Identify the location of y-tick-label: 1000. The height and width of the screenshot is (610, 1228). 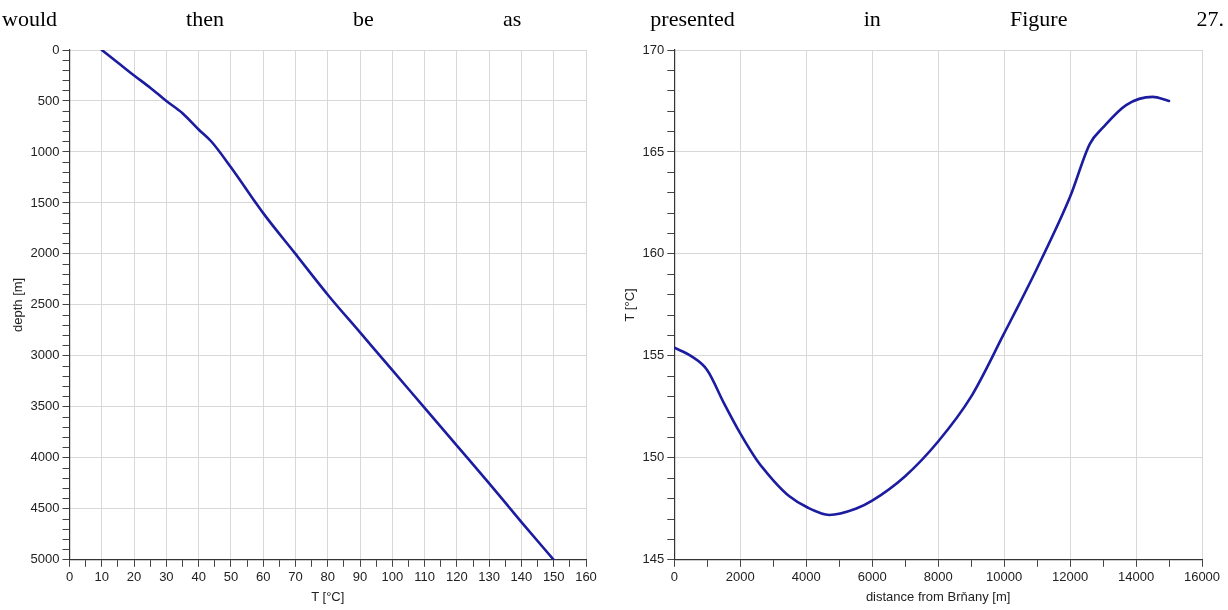
(45, 151).